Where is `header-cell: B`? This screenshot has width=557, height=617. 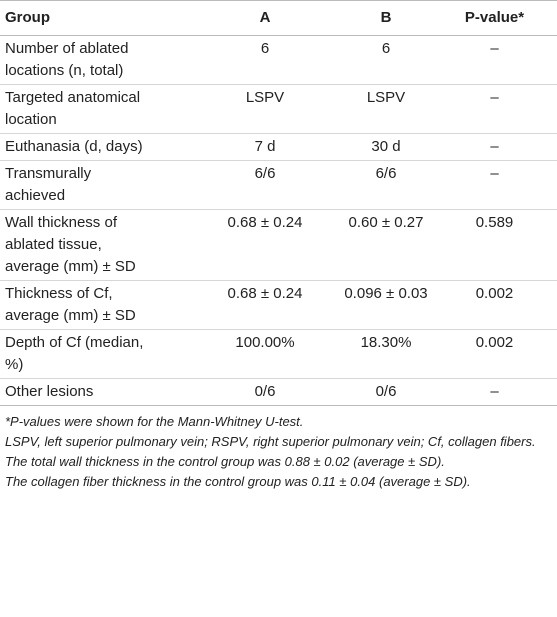
header-cell: B is located at coordinates (386, 18).